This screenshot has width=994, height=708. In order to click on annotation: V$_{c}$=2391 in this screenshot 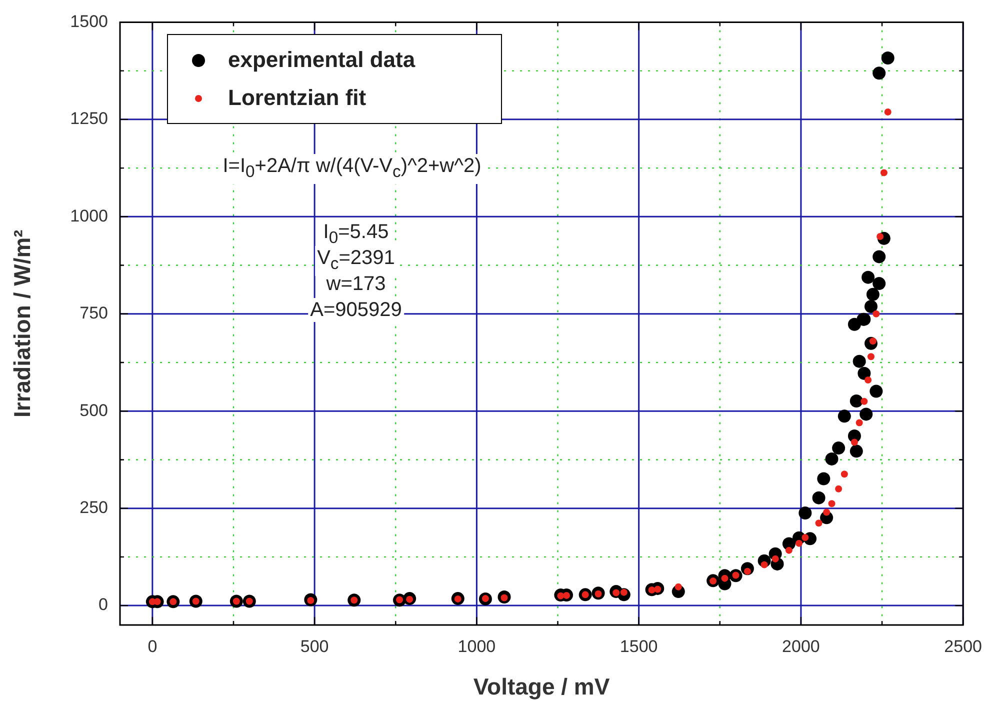, I will do `click(356, 260)`.